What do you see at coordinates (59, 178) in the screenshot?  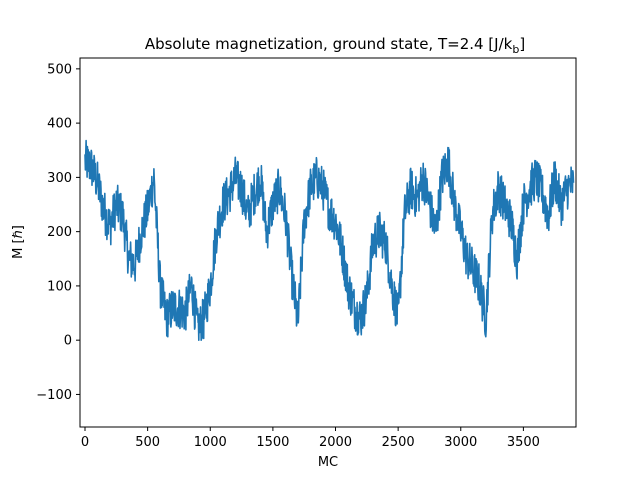 I see `y-tick-label: 300` at bounding box center [59, 178].